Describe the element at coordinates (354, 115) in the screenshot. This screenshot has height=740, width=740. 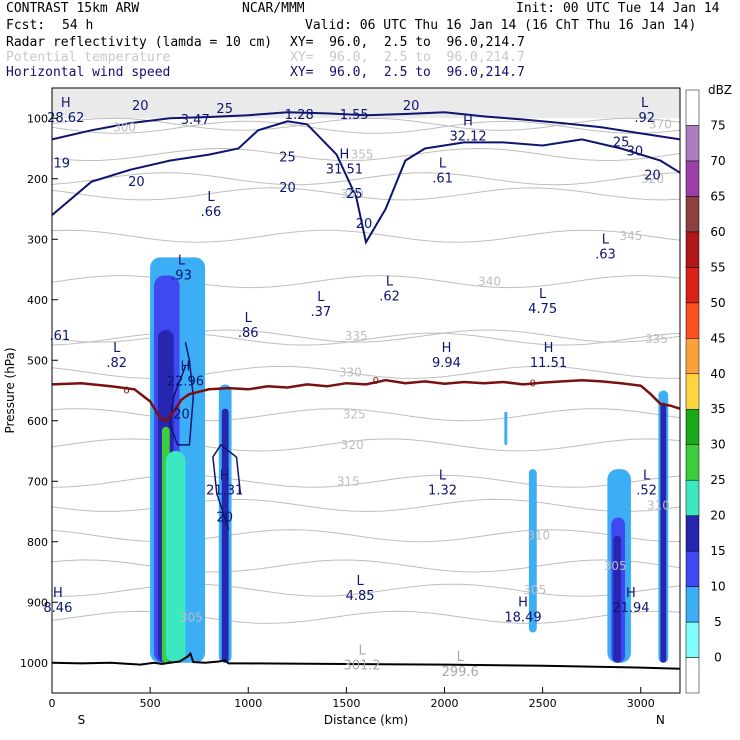
I see `extremum-value: 1.55` at that location.